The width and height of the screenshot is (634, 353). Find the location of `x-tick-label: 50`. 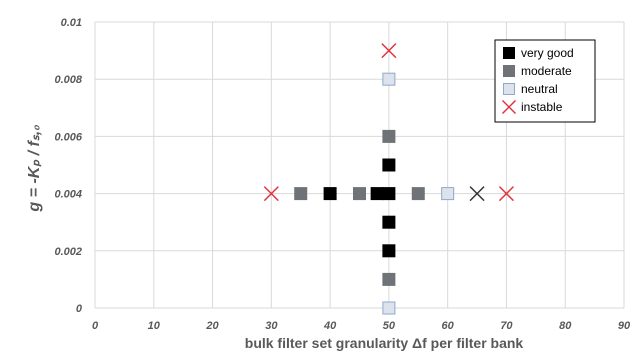

x-tick-label: 50 is located at coordinates (389, 326).